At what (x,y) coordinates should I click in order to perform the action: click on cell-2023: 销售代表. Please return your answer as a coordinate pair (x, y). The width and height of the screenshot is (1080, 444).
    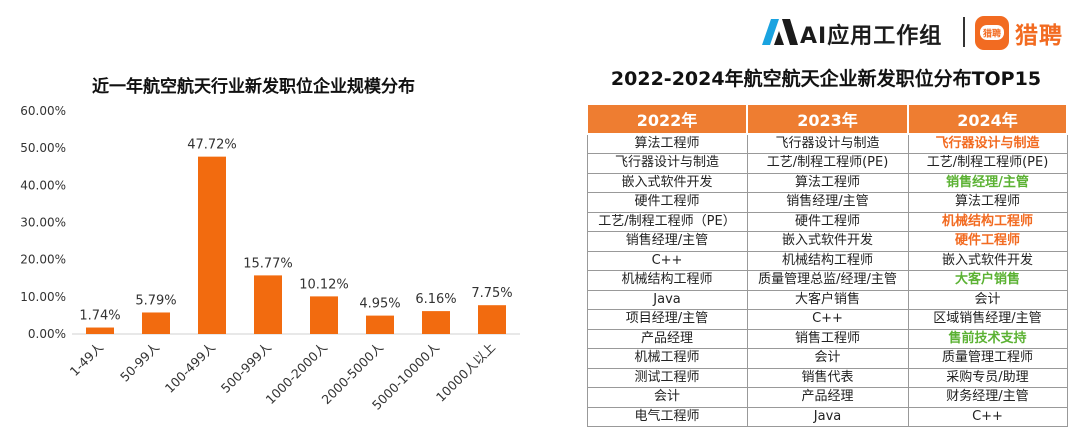
    Looking at the image, I should click on (827, 377).